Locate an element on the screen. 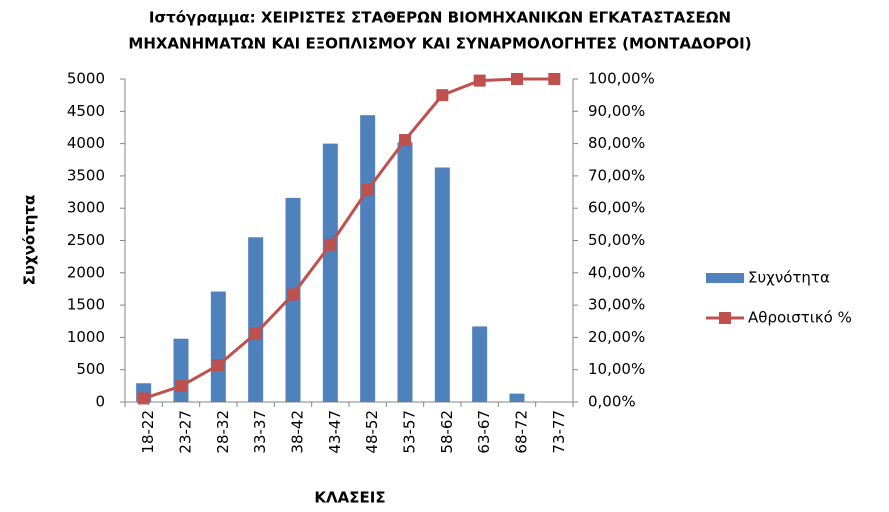 The width and height of the screenshot is (889, 512). y2-tick-label: 30,00% is located at coordinates (616, 305).